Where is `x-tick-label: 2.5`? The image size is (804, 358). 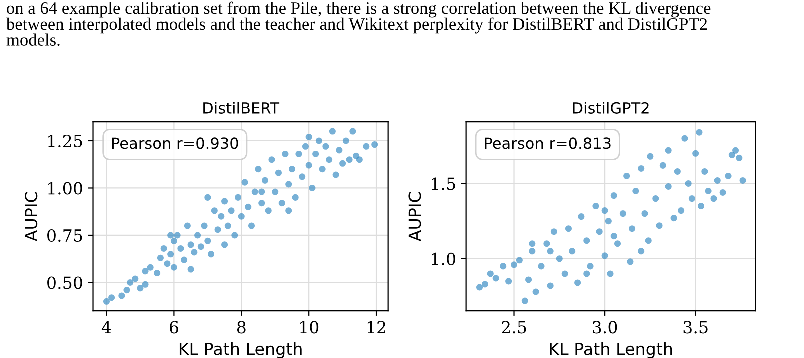
x-tick-label: 2.5 is located at coordinates (514, 327).